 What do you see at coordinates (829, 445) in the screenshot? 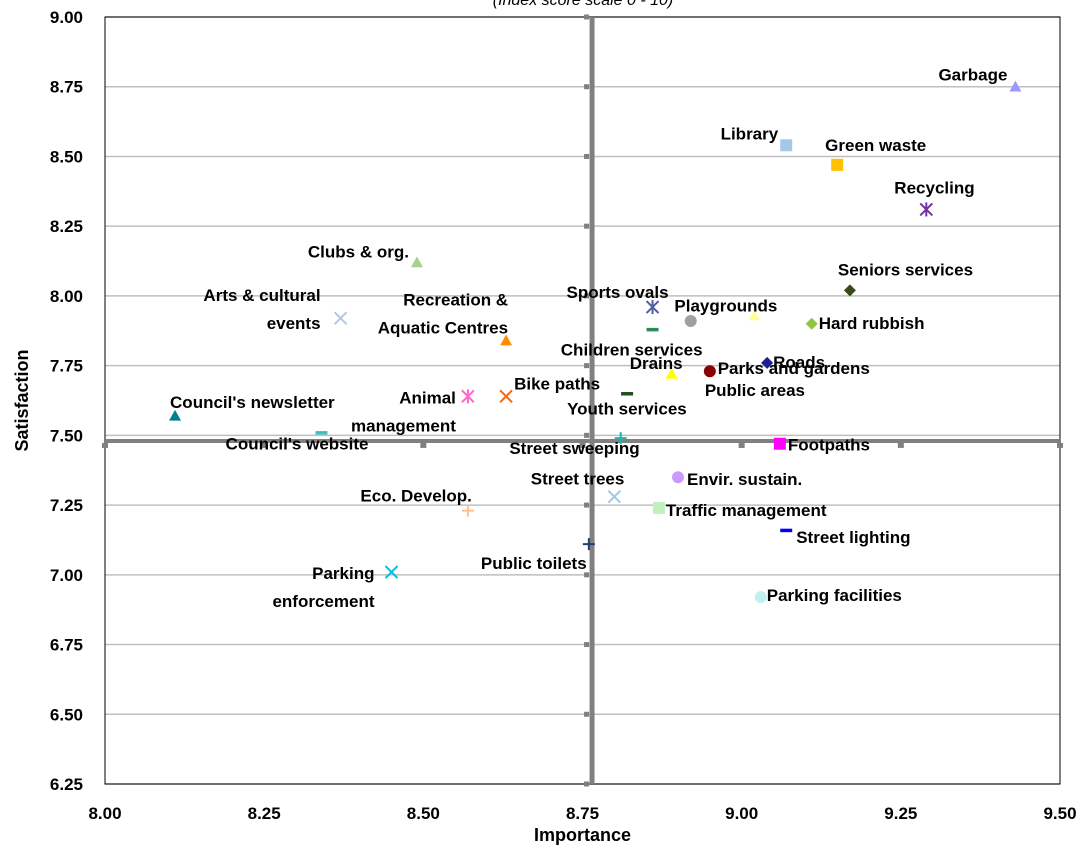
I see `point-label: Footpaths` at bounding box center [829, 445].